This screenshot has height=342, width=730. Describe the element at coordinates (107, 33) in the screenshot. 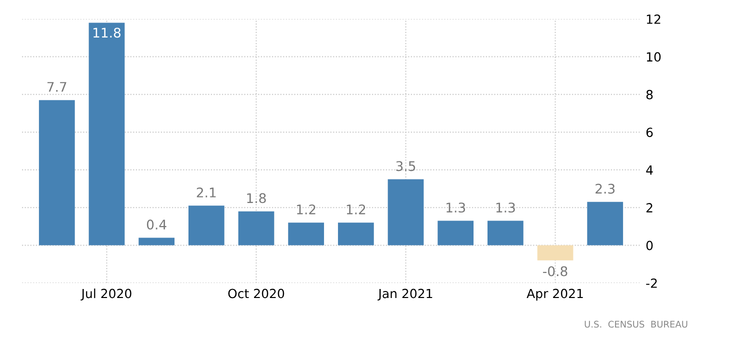

I see `data-label: 11.8` at that location.